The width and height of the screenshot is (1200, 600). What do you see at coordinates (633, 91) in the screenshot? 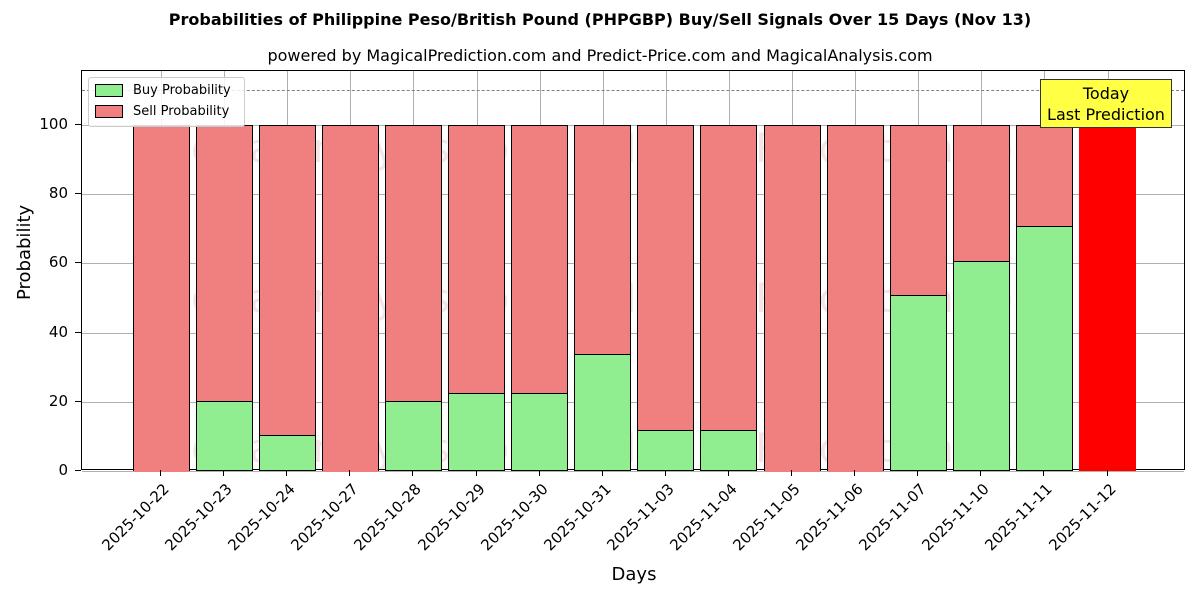
I see `reference-line` at bounding box center [633, 91].